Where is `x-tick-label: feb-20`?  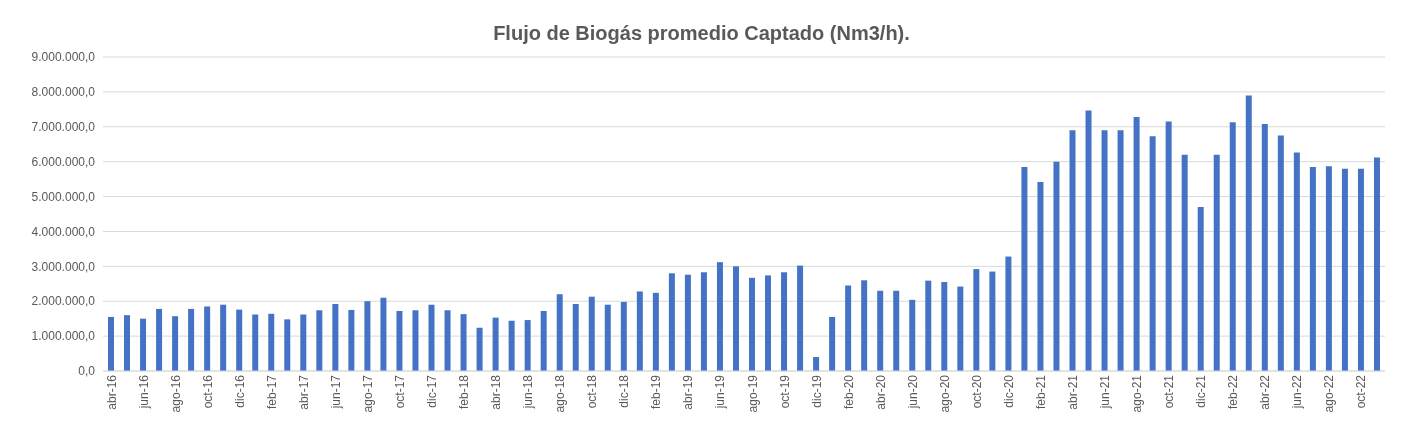
x-tick-label: feb-20 is located at coordinates (848, 392).